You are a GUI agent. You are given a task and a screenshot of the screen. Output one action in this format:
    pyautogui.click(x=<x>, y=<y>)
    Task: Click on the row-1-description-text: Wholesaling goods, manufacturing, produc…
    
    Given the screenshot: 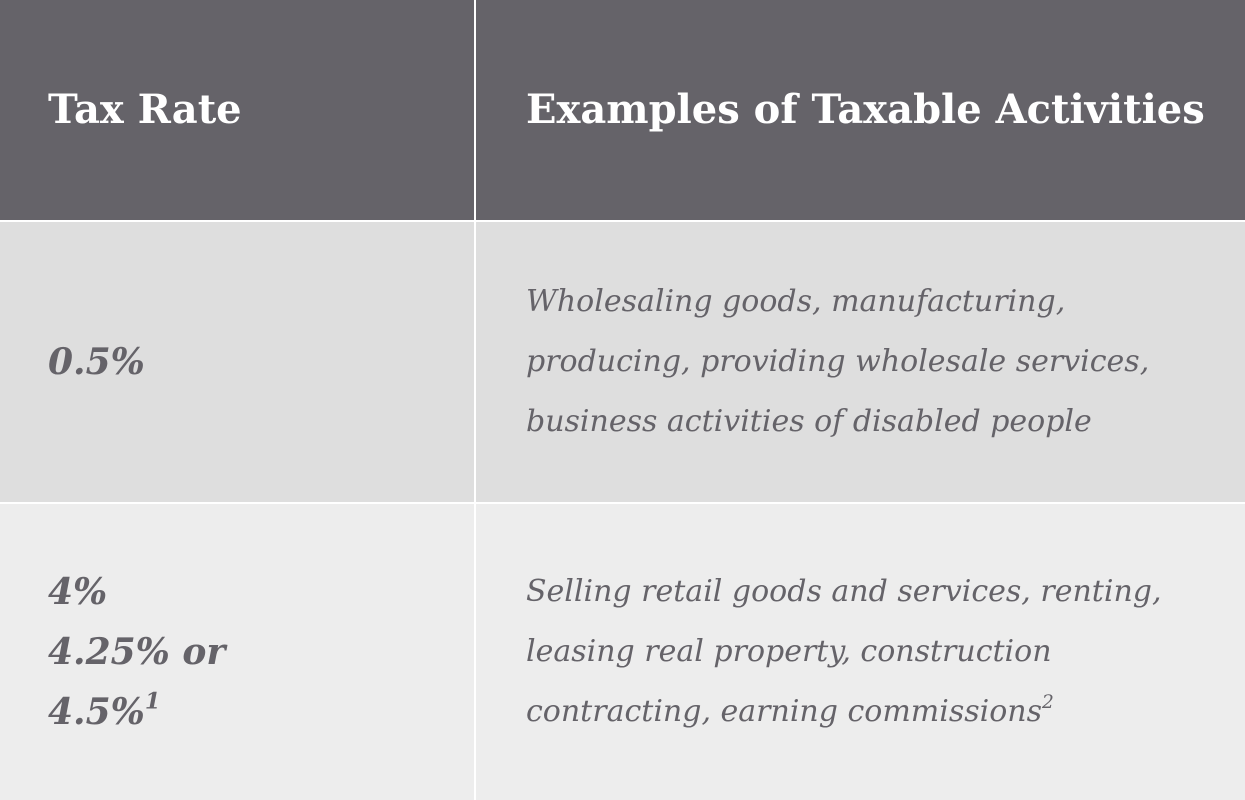 What is the action you would take?
    pyautogui.click(x=838, y=361)
    